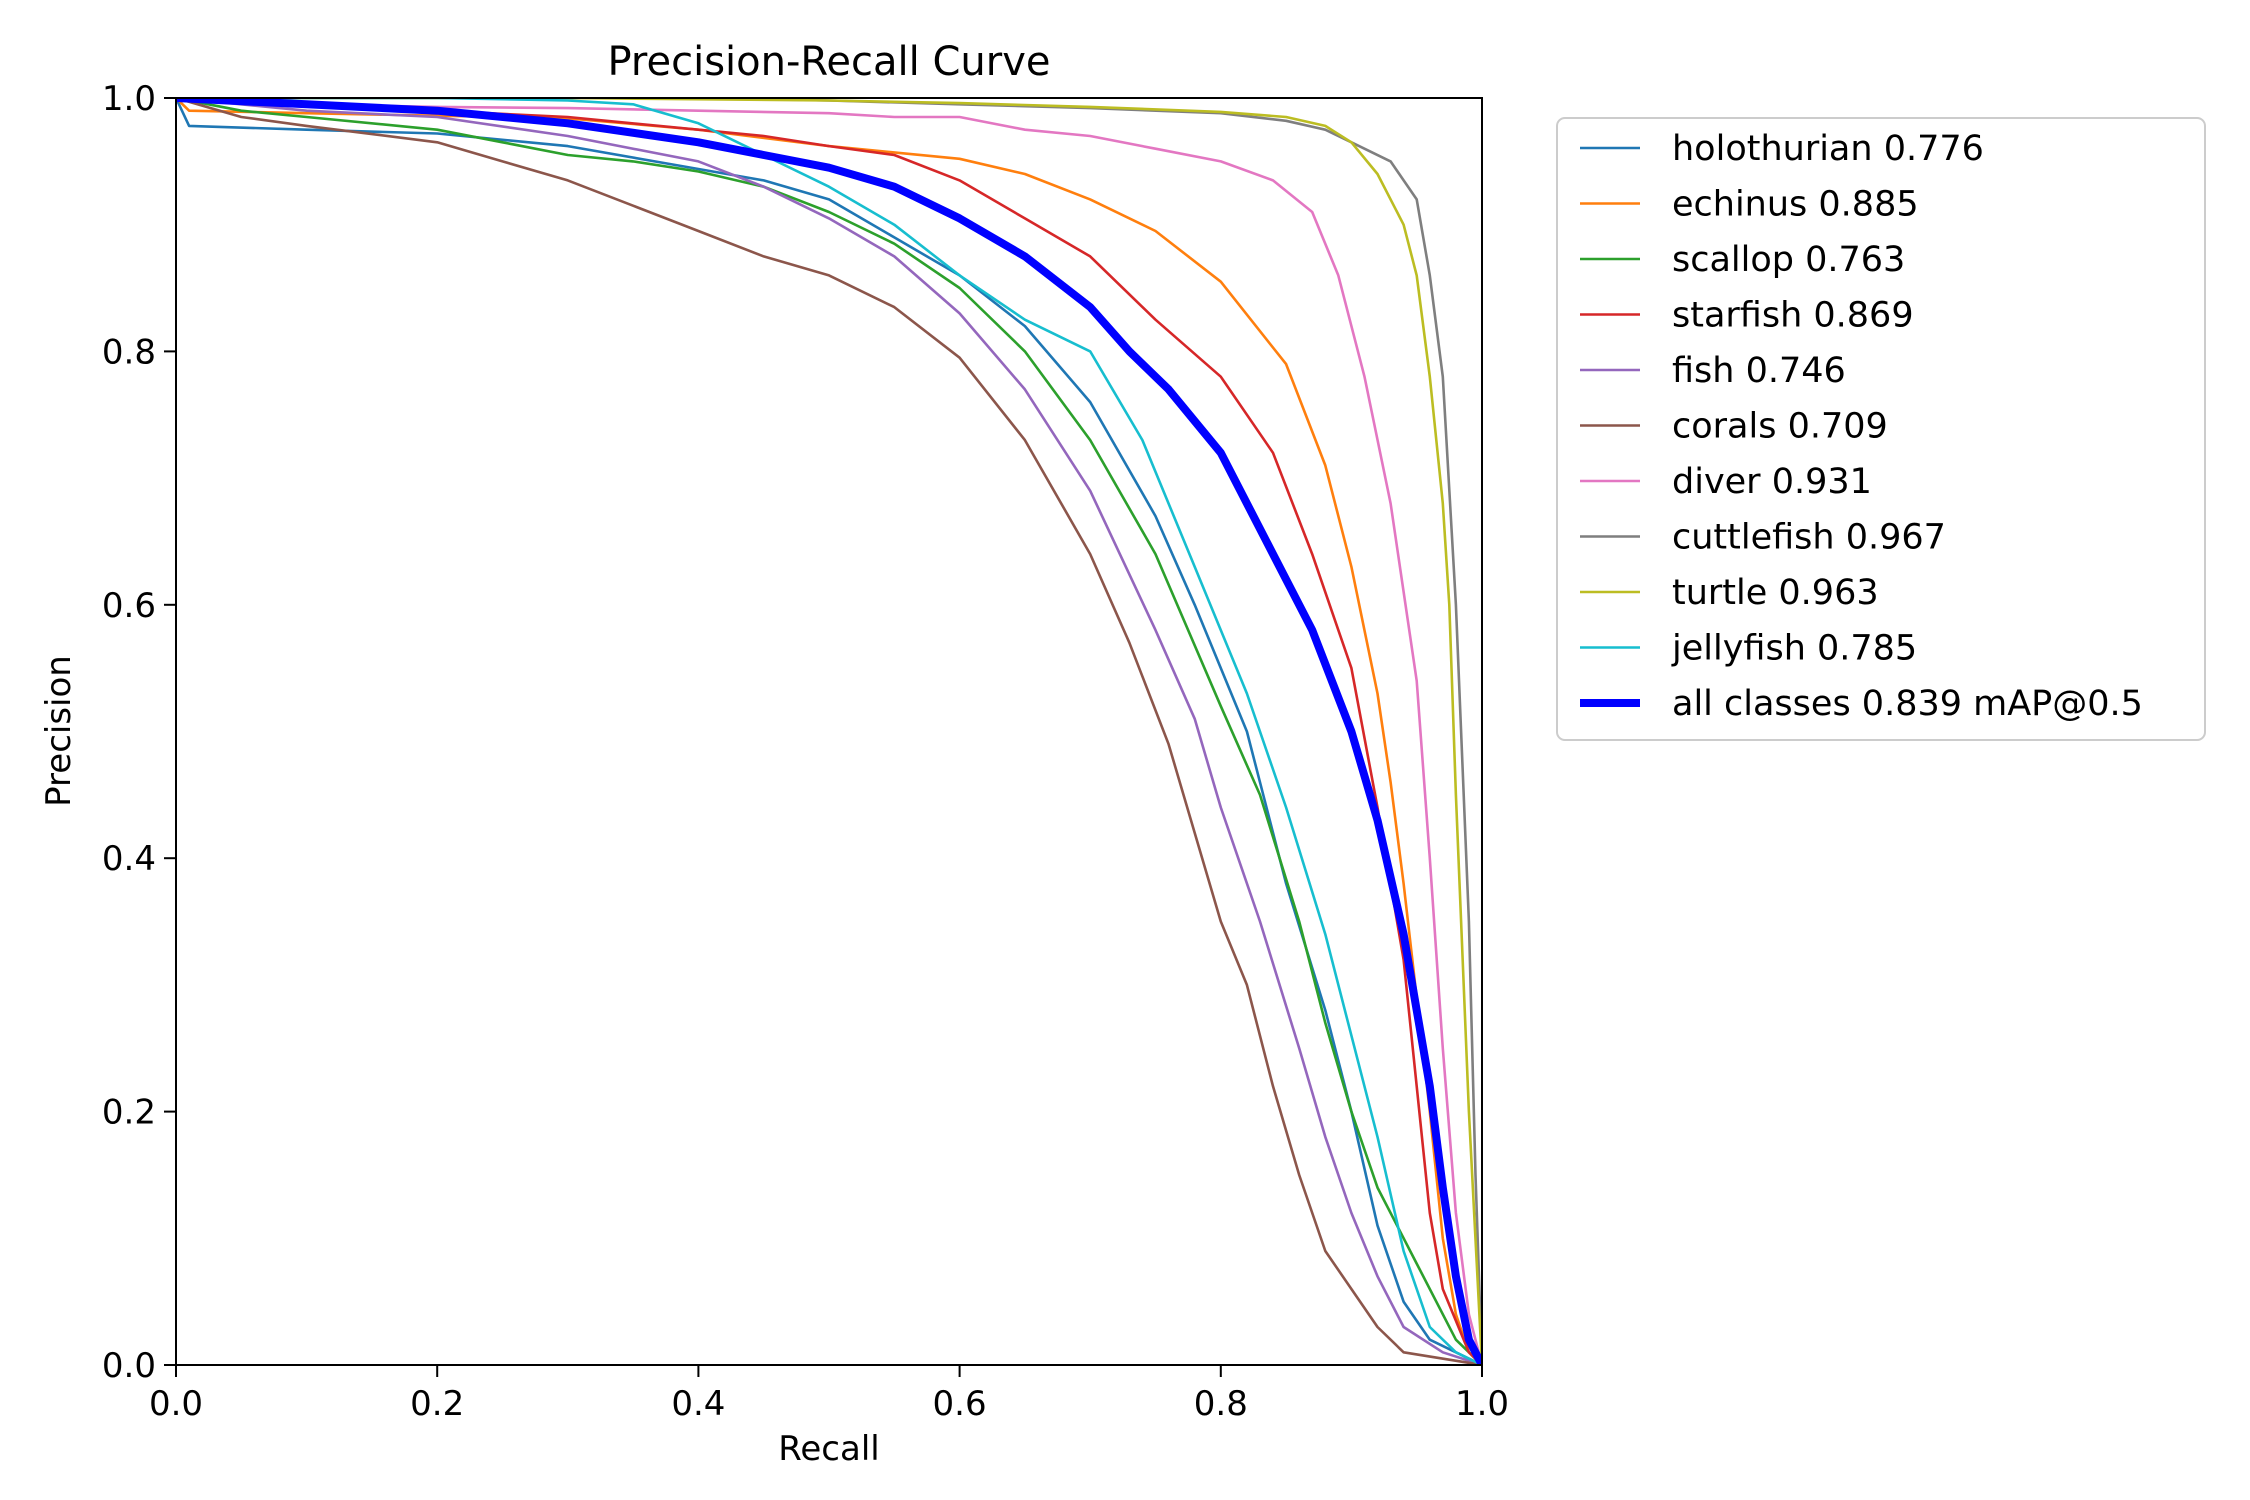  What do you see at coordinates (828, 1449) in the screenshot?
I see `x-axis-label: Recall` at bounding box center [828, 1449].